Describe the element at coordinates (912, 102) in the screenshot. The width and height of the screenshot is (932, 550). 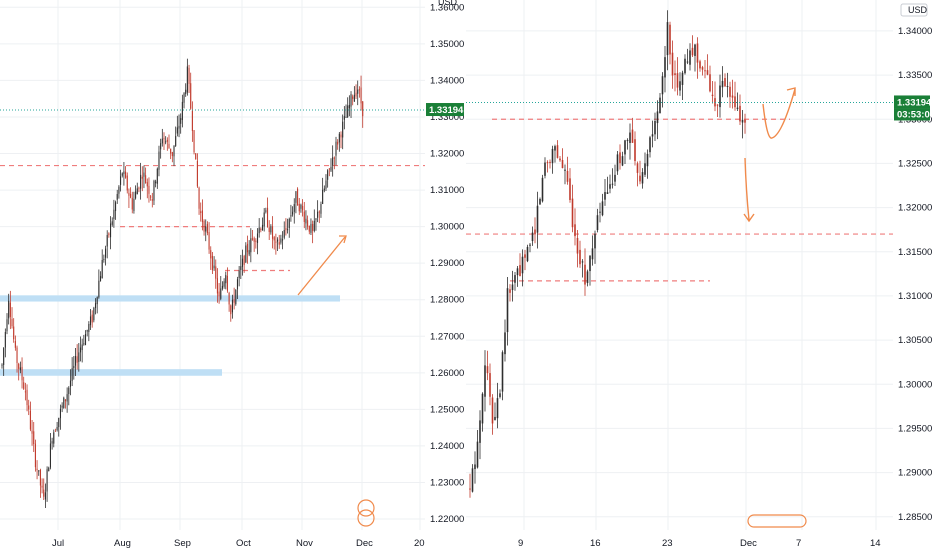
I see `last-price-tag` at that location.